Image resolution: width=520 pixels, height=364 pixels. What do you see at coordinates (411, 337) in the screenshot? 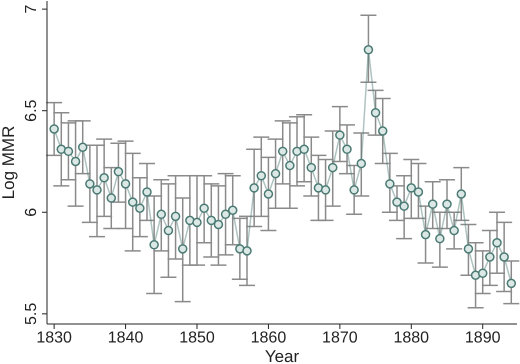
I see `x-tick-label: 1880` at bounding box center [411, 337].